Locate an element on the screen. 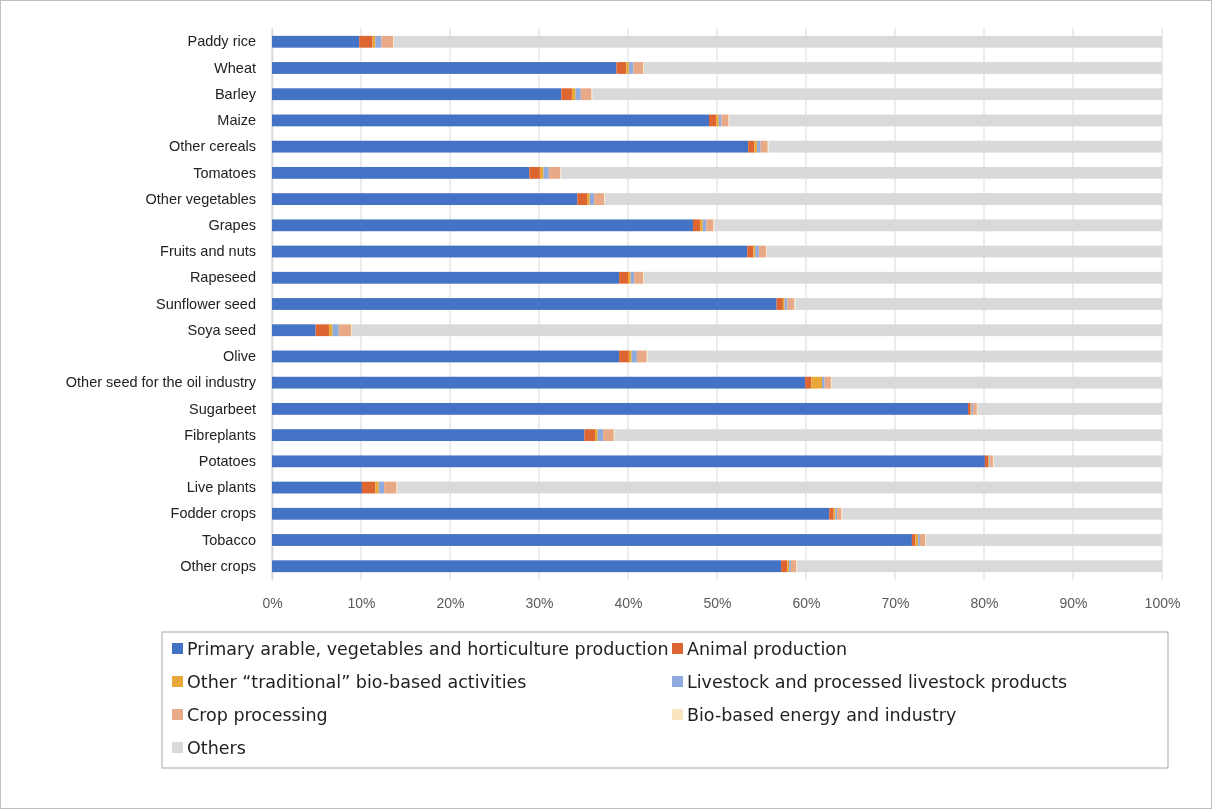 Image resolution: width=1212 pixels, height=809 pixels. y-tick-label: Wheat is located at coordinates (235, 67).